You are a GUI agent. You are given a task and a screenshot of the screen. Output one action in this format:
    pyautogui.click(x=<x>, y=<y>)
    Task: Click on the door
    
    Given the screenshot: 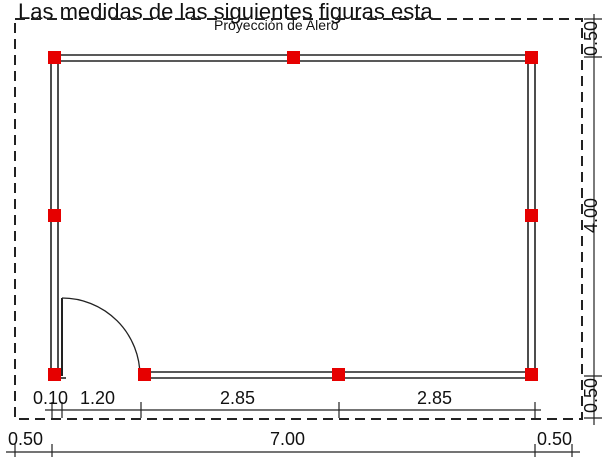 What is the action you would take?
    pyautogui.click(x=101, y=337)
    